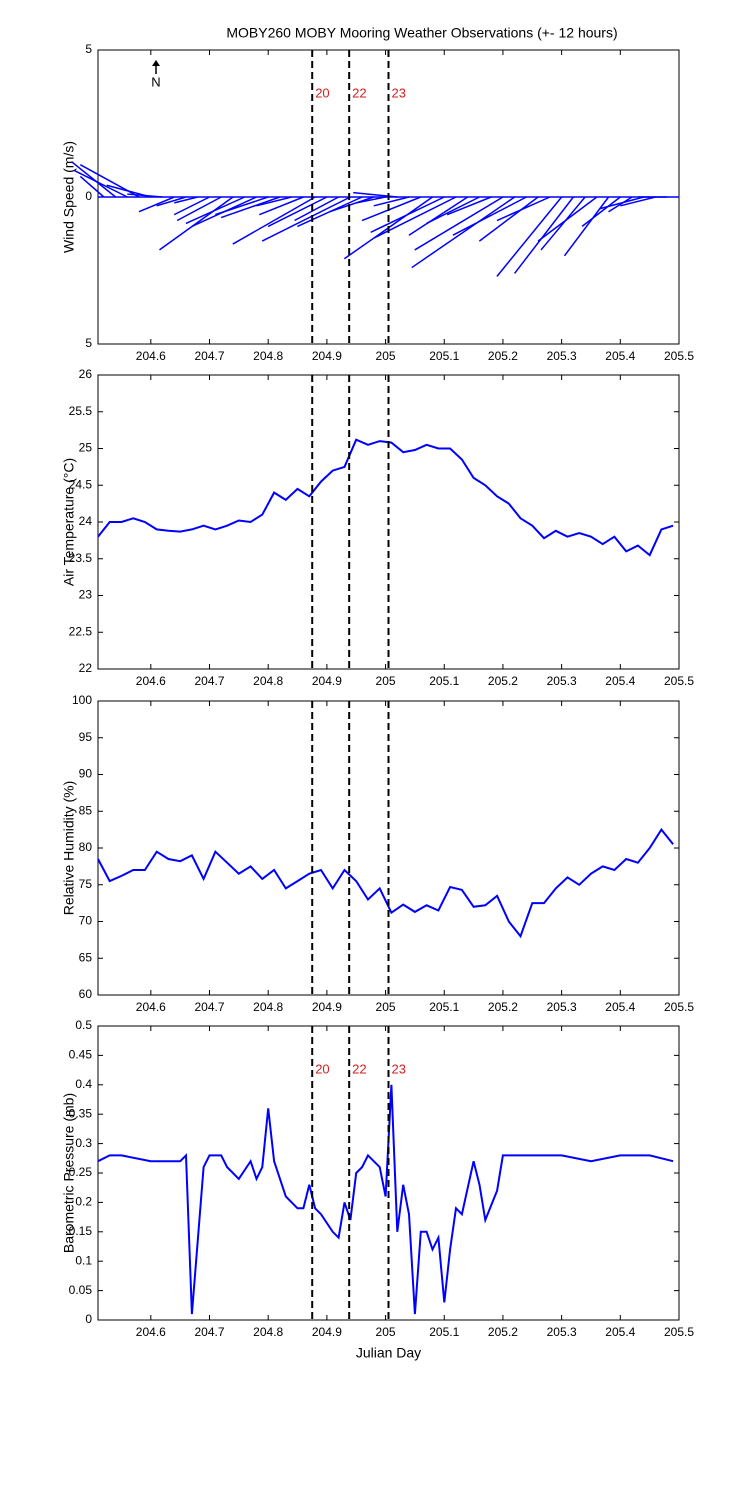 The width and height of the screenshot is (750, 1500). Describe the element at coordinates (86, 884) in the screenshot. I see `y-tick-label: 75` at that location.